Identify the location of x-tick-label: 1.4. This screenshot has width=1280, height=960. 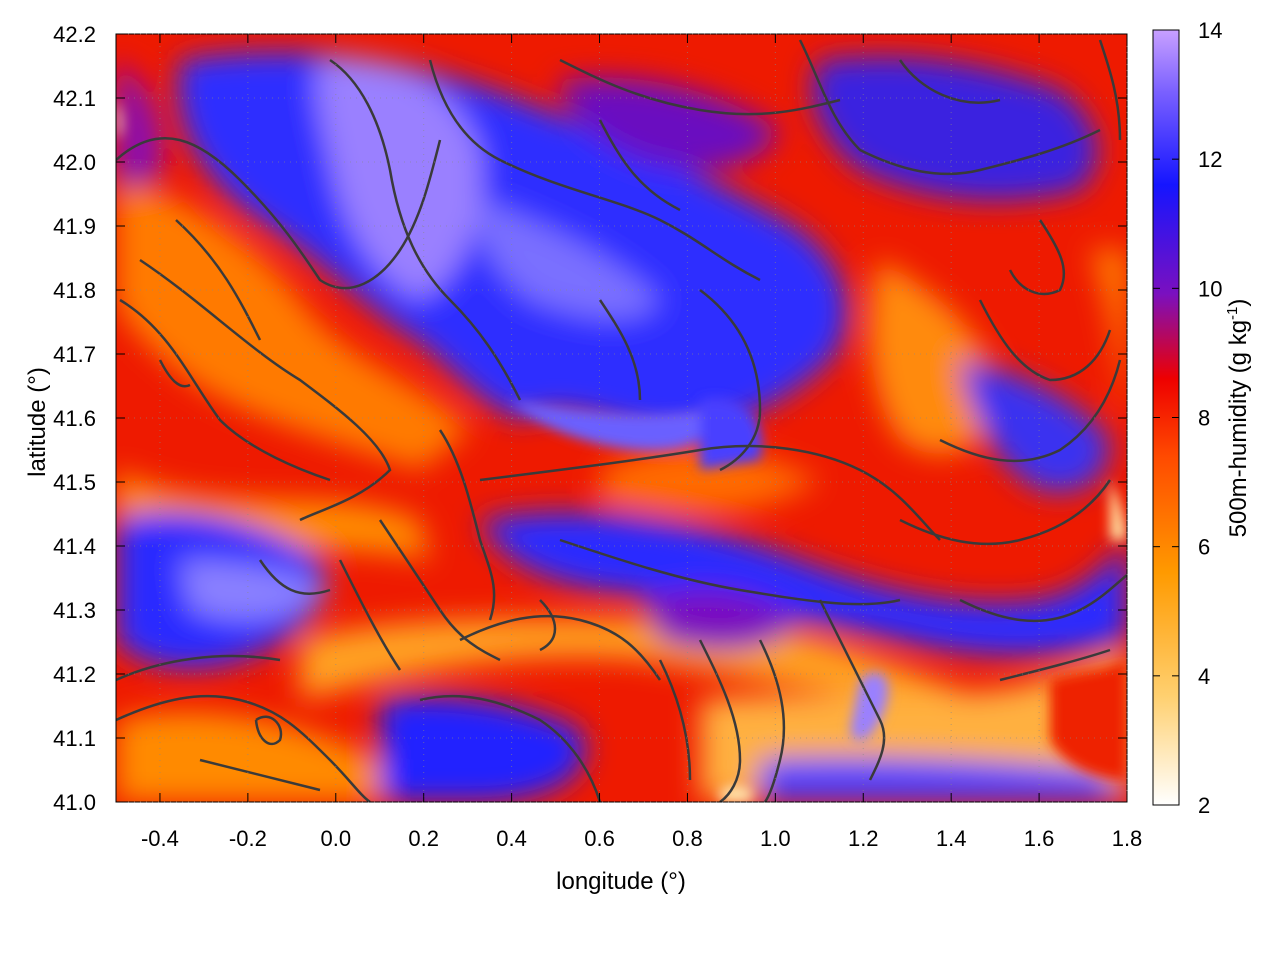
(951, 838).